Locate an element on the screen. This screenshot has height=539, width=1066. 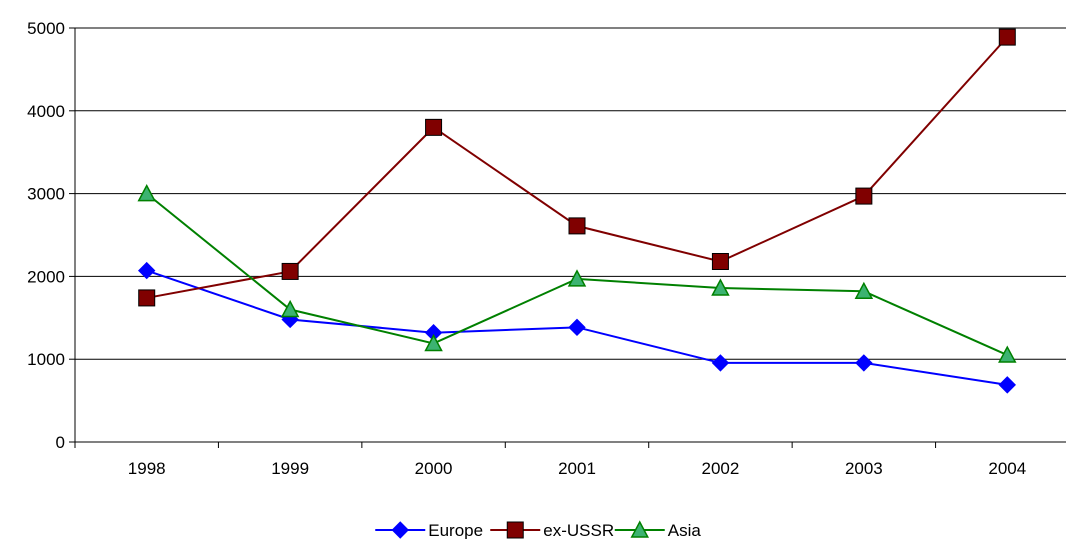
legend-entry: Europe is located at coordinates (429, 530).